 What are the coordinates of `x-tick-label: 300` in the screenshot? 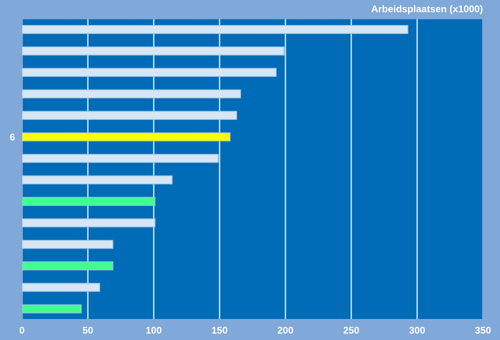 It's located at (417, 330).